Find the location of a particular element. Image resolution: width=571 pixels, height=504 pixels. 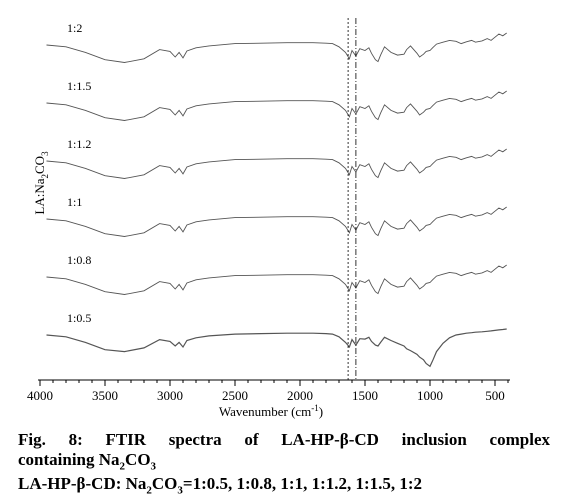

series-label: 1:1.2 is located at coordinates (79, 144).